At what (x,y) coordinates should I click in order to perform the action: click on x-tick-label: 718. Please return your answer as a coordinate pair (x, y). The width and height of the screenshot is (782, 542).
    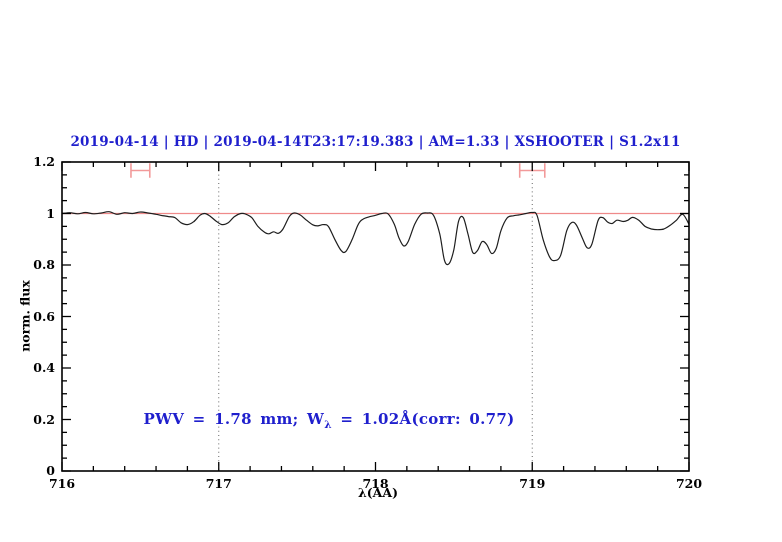
    Looking at the image, I should click on (375, 483).